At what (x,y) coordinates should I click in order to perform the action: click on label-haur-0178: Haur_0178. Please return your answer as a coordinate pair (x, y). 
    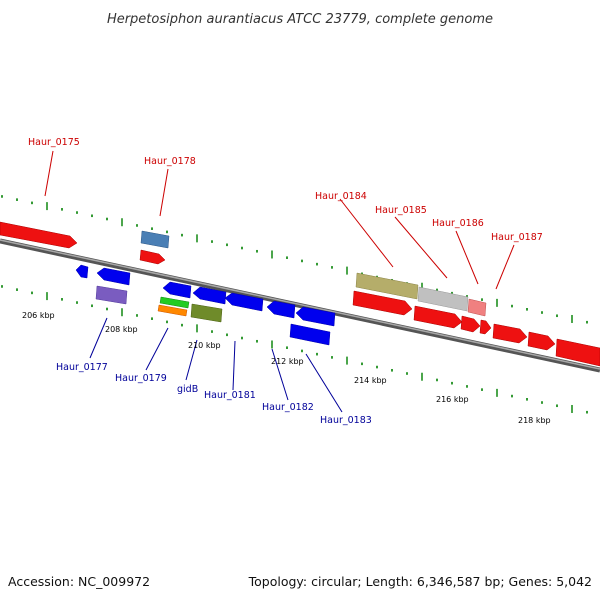
    Looking at the image, I should click on (170, 161).